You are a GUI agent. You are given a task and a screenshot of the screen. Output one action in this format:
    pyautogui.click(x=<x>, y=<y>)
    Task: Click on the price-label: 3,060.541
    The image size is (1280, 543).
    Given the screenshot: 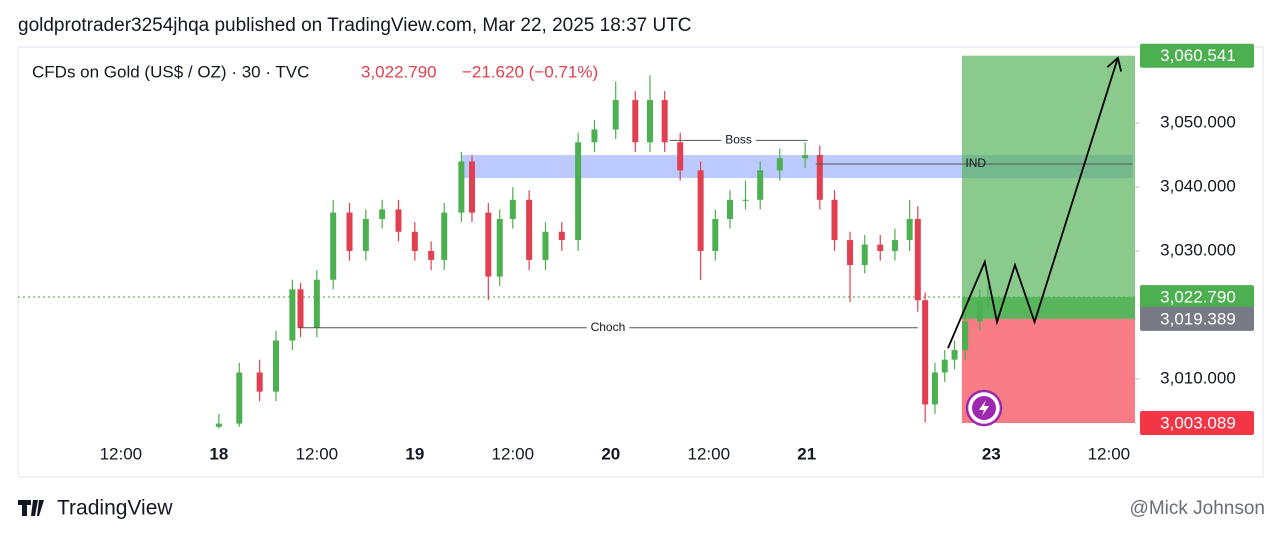 What is the action you would take?
    pyautogui.click(x=1198, y=55)
    